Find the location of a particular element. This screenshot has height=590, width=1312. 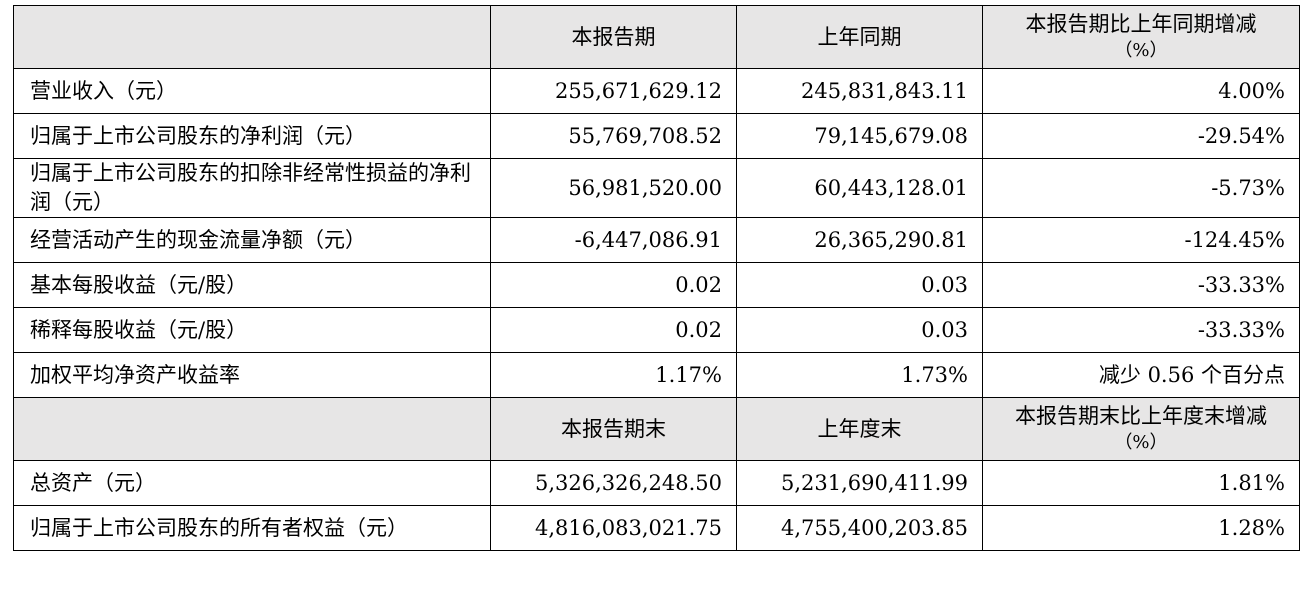

row-label: 总资产（元） is located at coordinates (252, 483).